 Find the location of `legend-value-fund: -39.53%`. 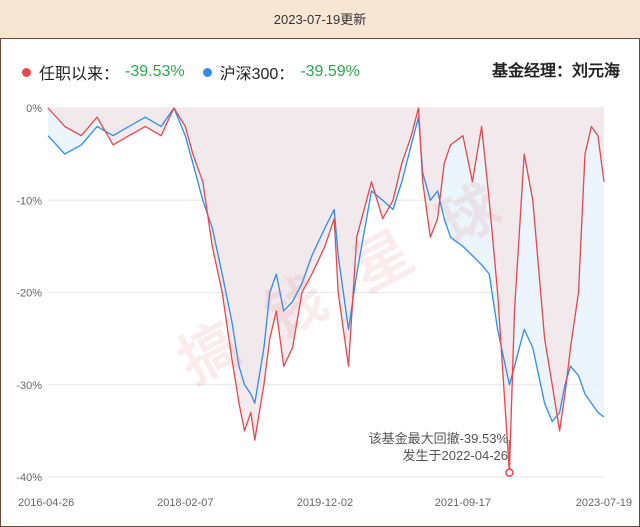

legend-value-fund: -39.53% is located at coordinates (155, 71).